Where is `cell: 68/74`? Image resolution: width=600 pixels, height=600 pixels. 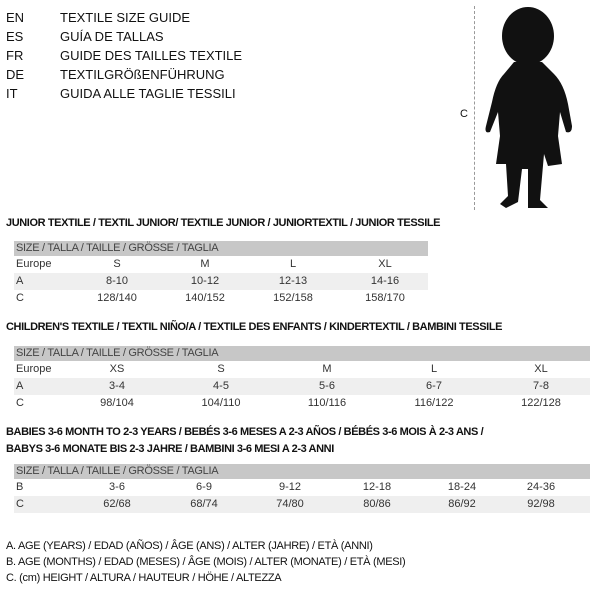
cell: 68/74 is located at coordinates (204, 504).